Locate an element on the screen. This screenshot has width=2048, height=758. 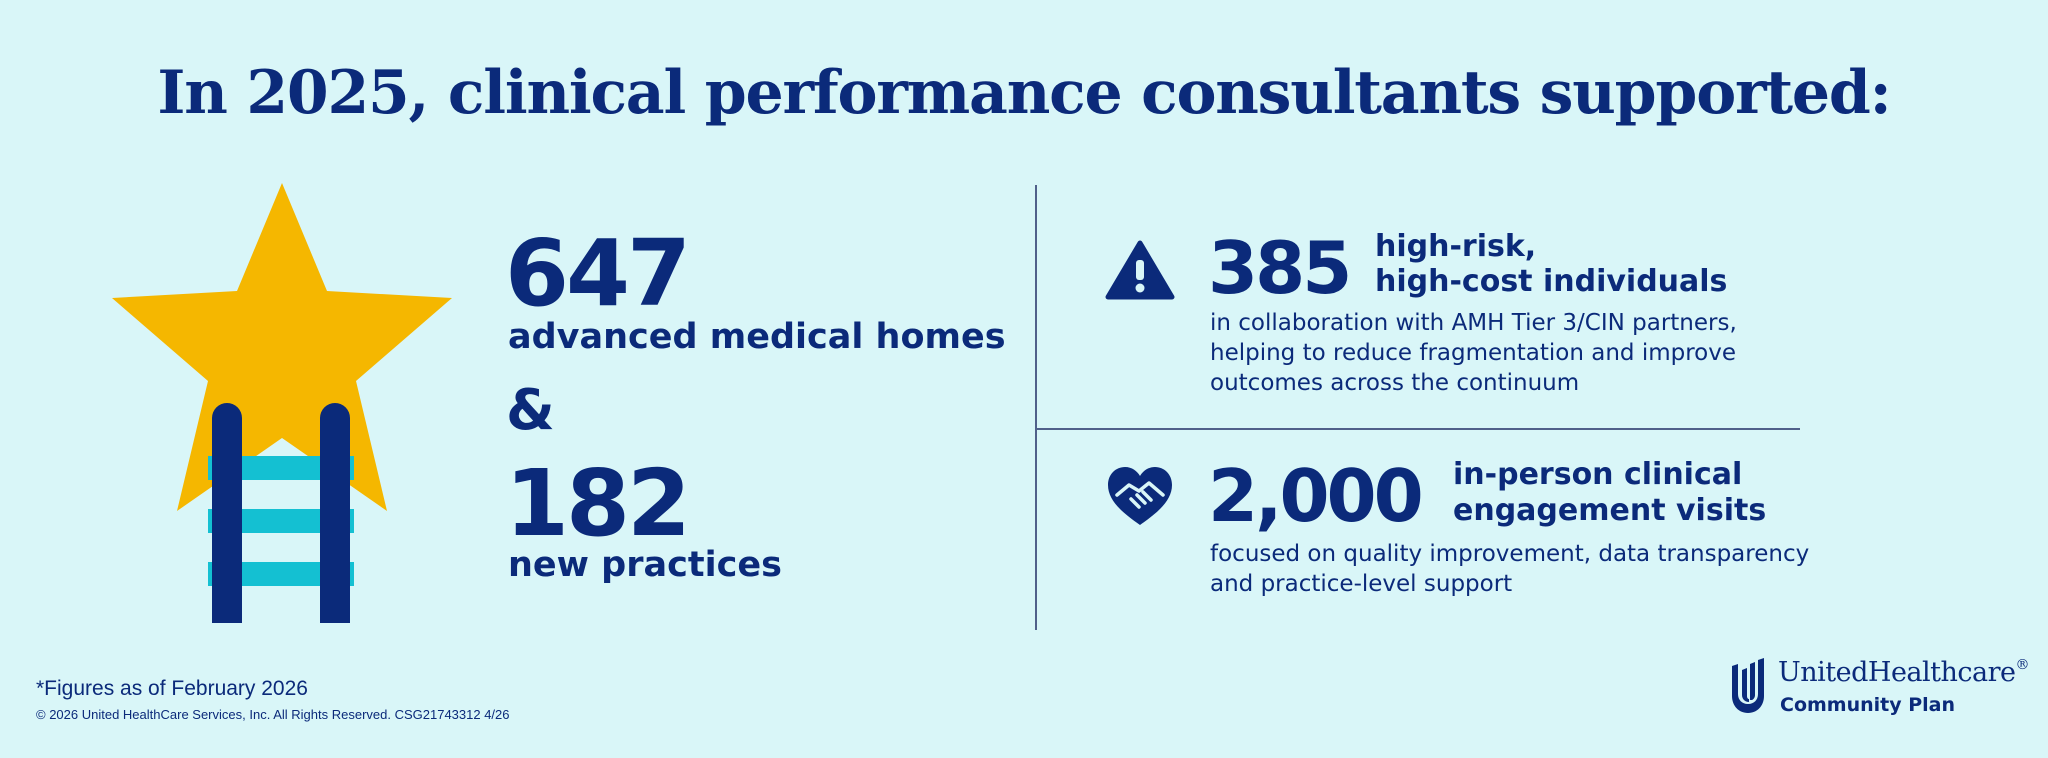
brand-name: UnitedHealthcare® is located at coordinates (1903, 672).